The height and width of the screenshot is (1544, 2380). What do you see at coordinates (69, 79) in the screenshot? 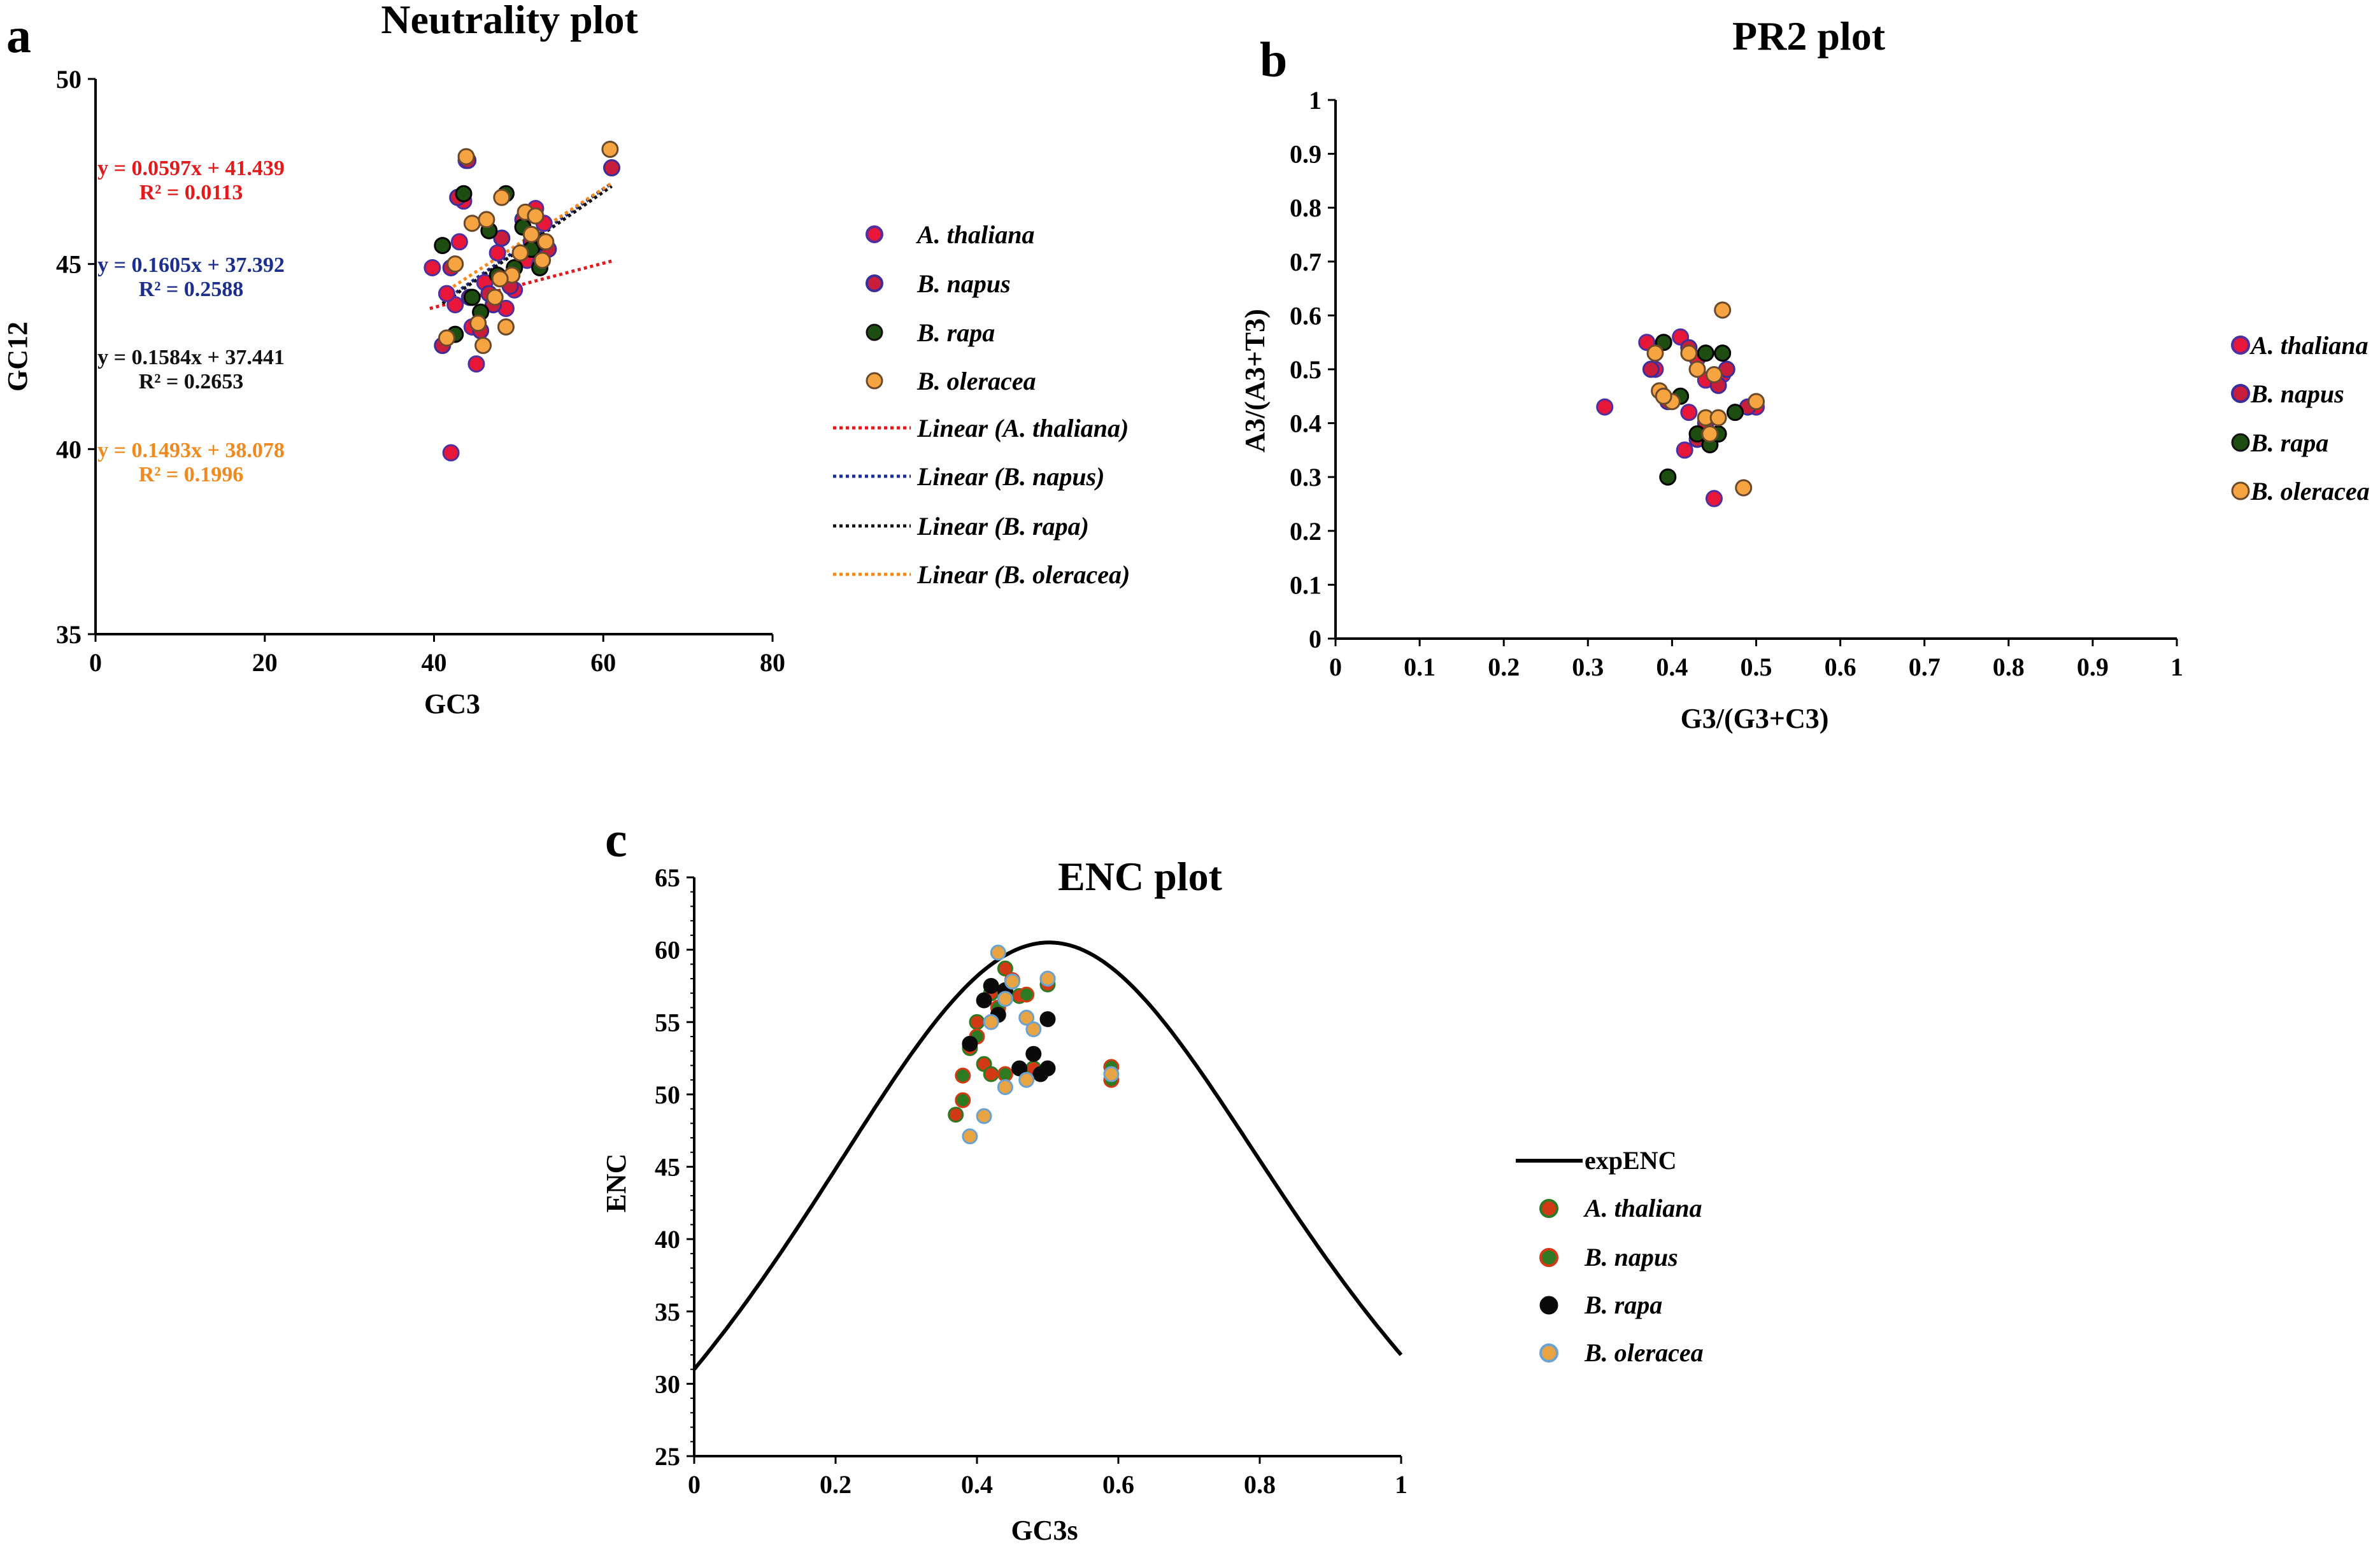
I see `y-tick-label: 50` at bounding box center [69, 79].